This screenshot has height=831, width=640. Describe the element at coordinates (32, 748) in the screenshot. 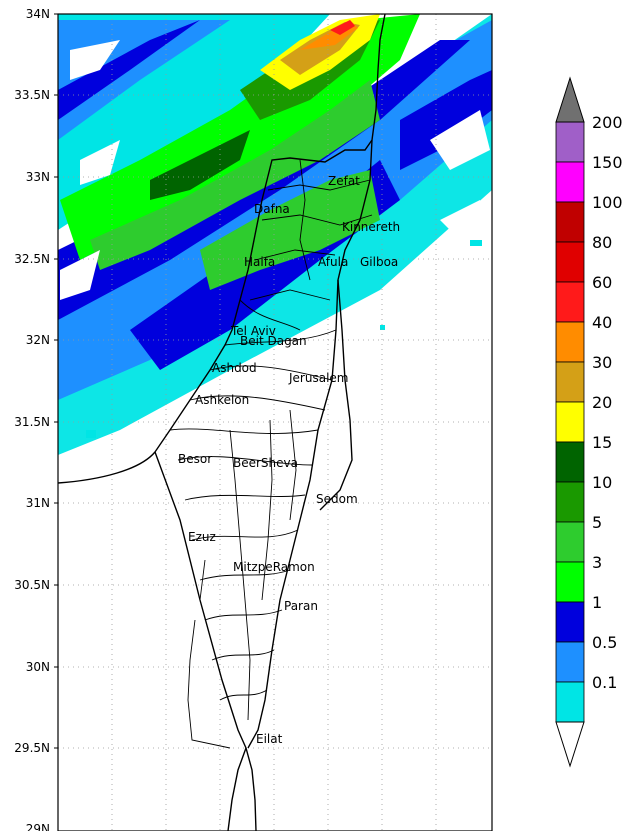

I see `lat-label: 29.5N` at that location.